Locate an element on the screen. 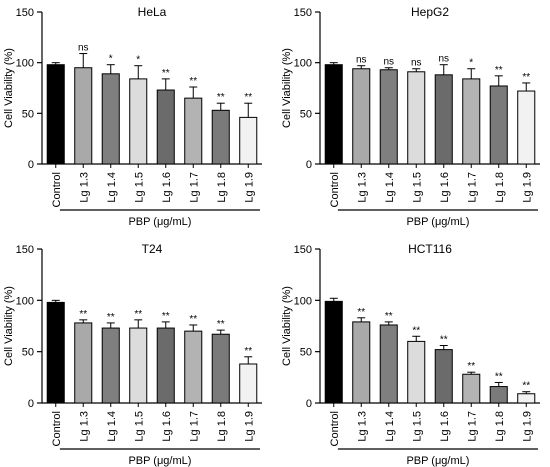 The height and width of the screenshot is (467, 550). y-tick-label: 100 is located at coordinates (25, 301).